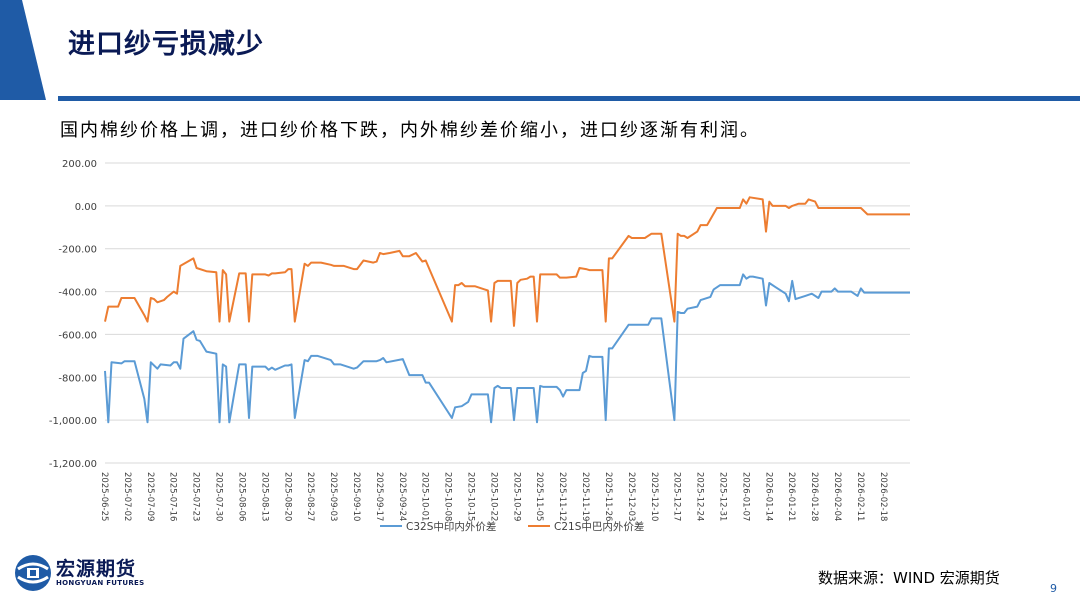  What do you see at coordinates (631, 496) in the screenshot?
I see `x-tick-label: 2025-12-03` at bounding box center [631, 496].